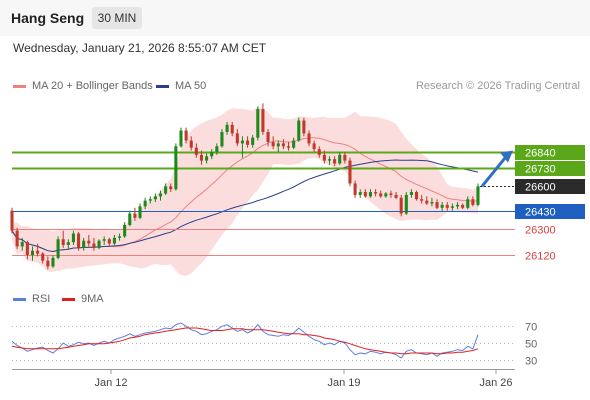  I want to click on level-label-26730: 26730, so click(540, 170).